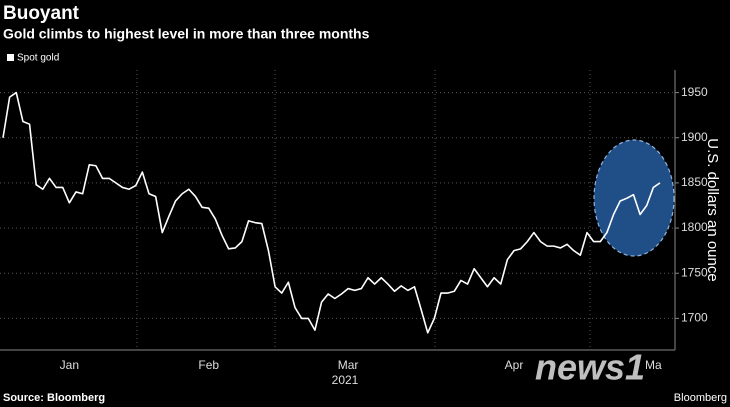 Image resolution: width=730 pixels, height=407 pixels. I want to click on x-tick-label: Mar, so click(348, 365).